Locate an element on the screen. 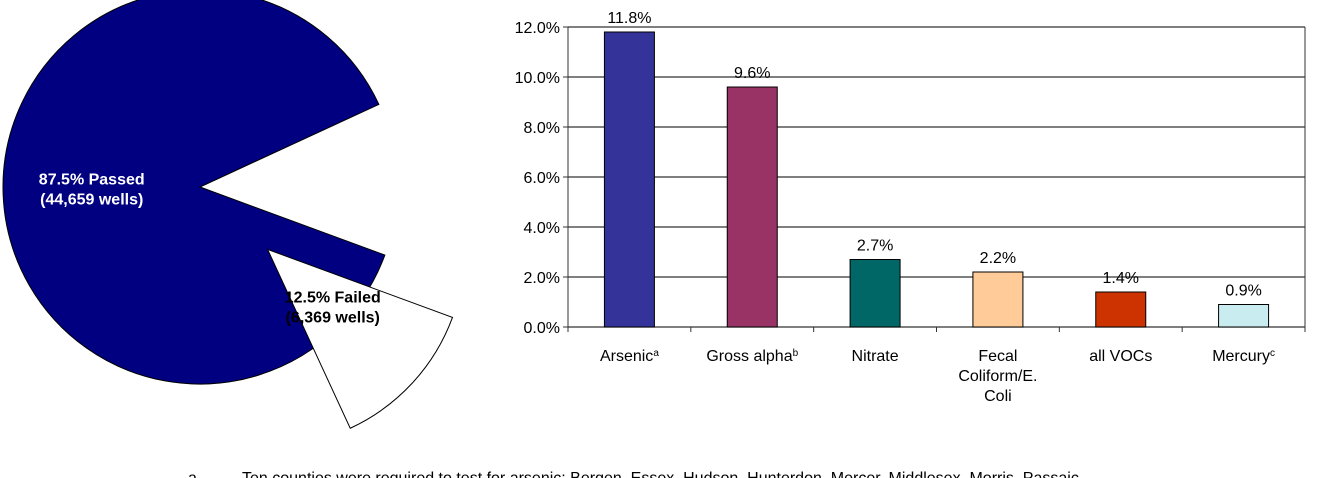 This screenshot has height=478, width=1324. x-tick-label: Arsenica is located at coordinates (629, 357).